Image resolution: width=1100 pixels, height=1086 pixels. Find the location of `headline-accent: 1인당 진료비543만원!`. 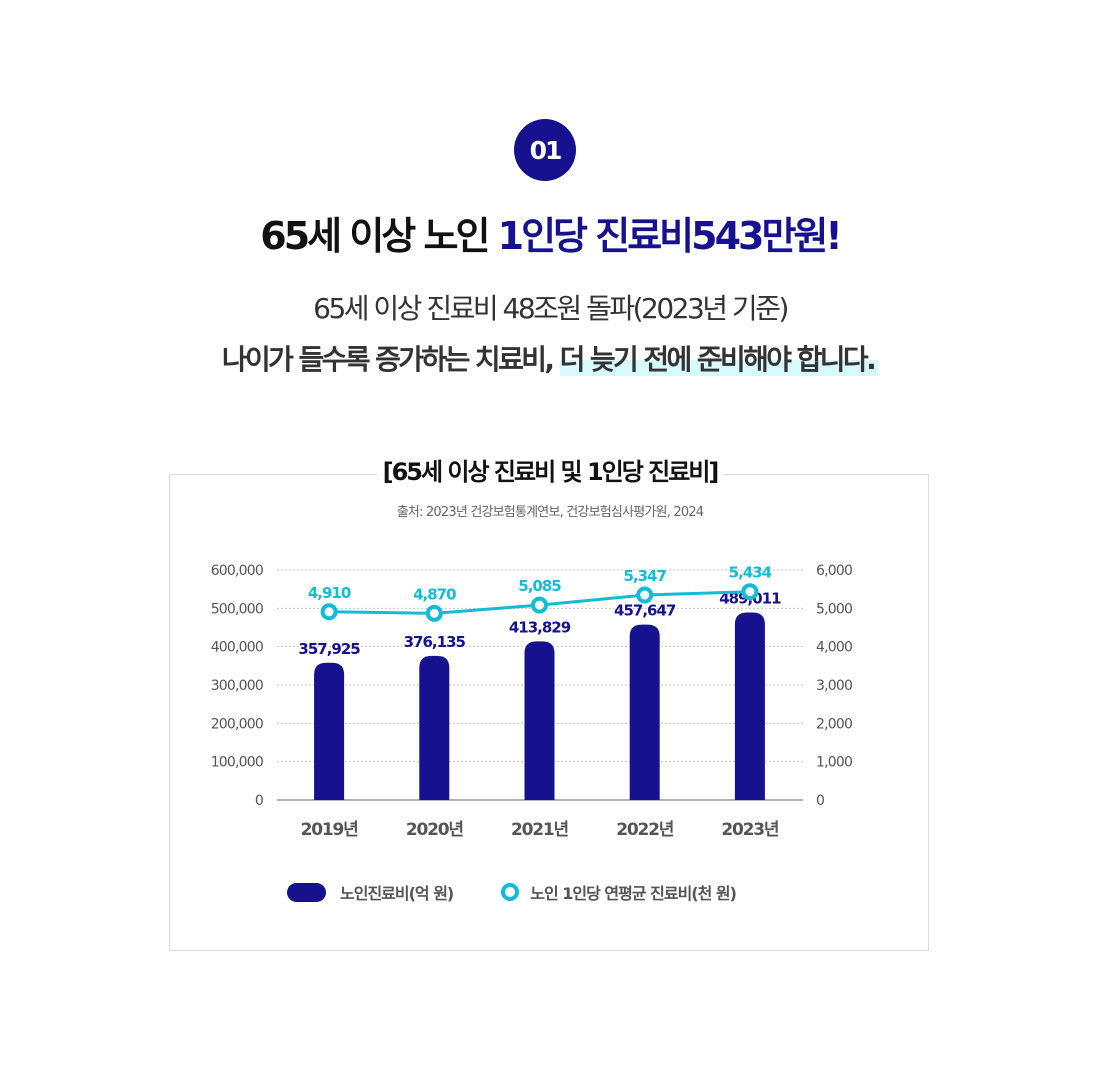

headline-accent: 1인당 진료비543만원! is located at coordinates (670, 236).